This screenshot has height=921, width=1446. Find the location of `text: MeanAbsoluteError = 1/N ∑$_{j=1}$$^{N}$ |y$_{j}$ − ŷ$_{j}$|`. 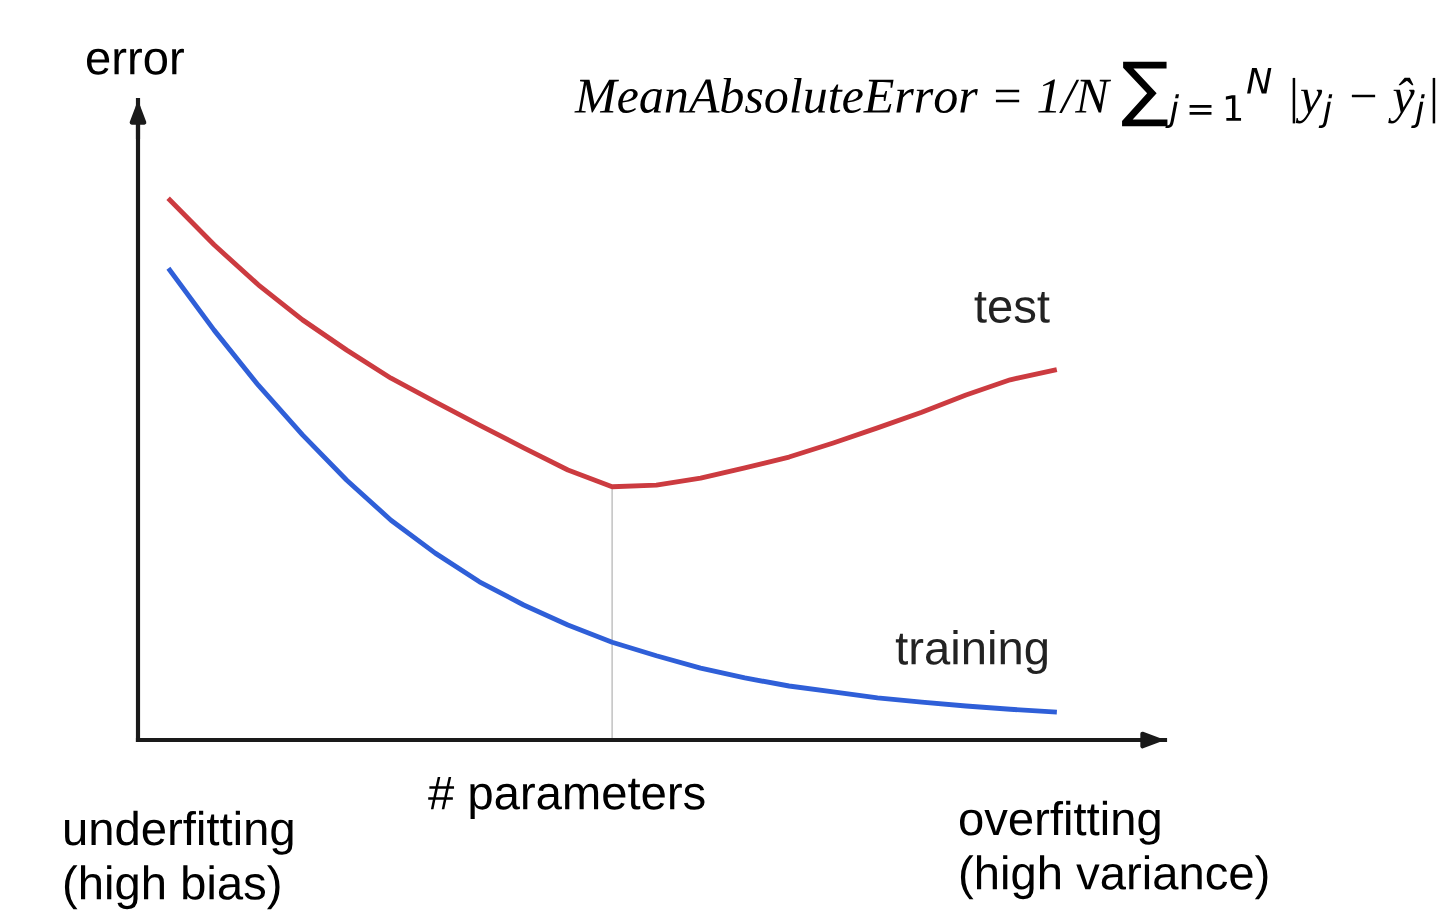

text: MeanAbsoluteError = 1/N ∑$_{j=1}$$^{N}$ |y$_{j}$ − ŷ$_{j}$| is located at coordinates (1005, 95).